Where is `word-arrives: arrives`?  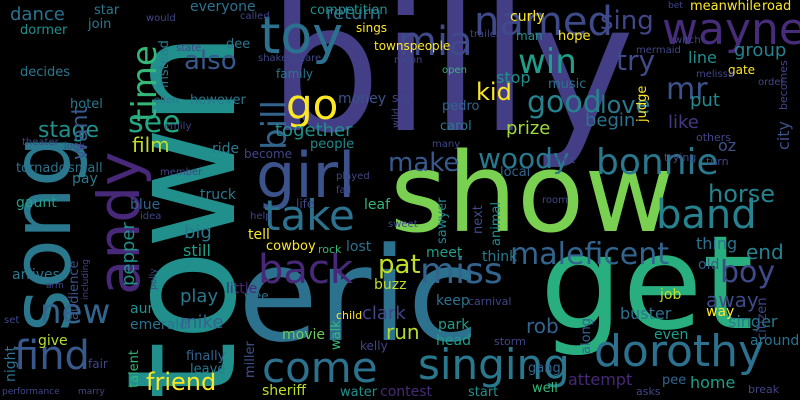 word-arrives: arrives is located at coordinates (36, 275).